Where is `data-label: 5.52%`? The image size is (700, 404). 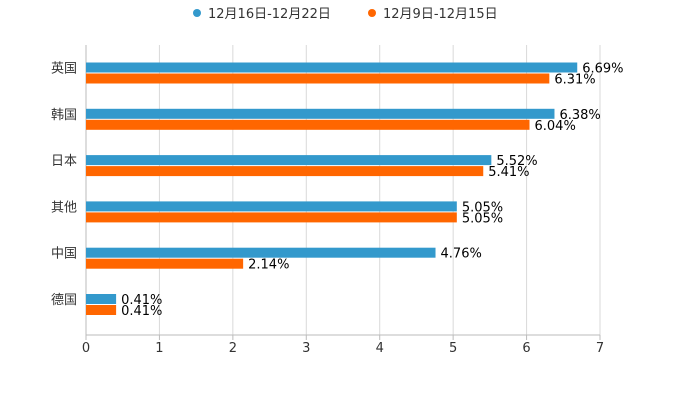 data-label: 5.52% is located at coordinates (516, 161).